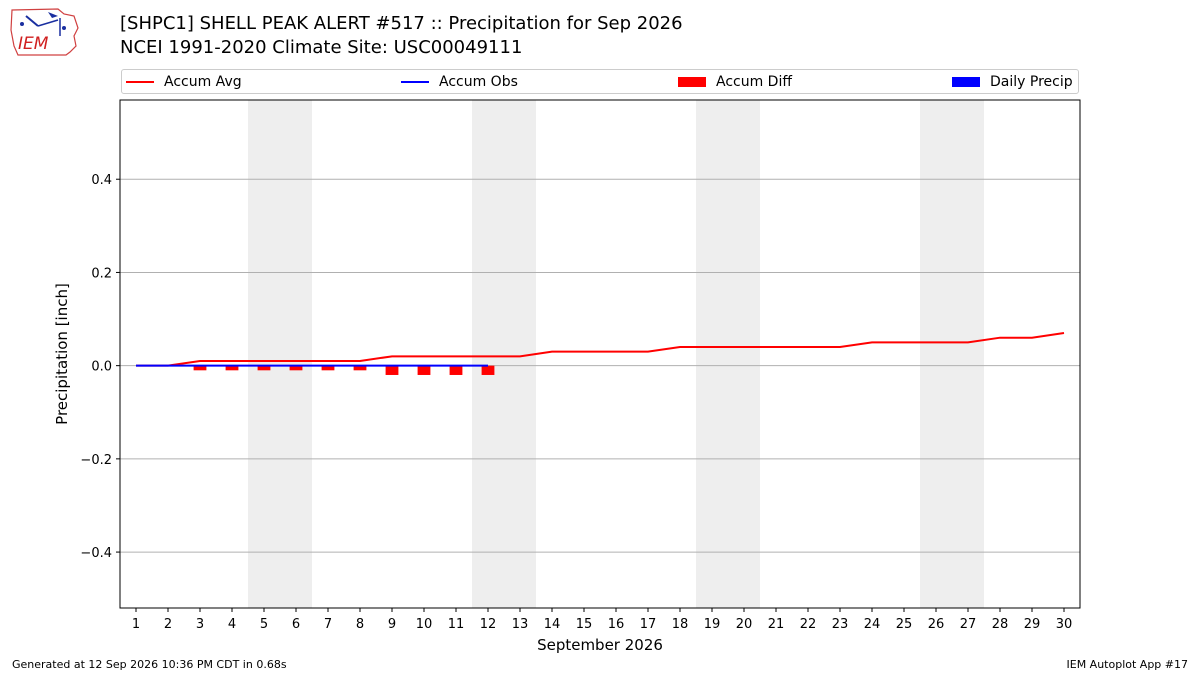 This screenshot has height=675, width=1200. Describe the element at coordinates (616, 624) in the screenshot. I see `x-tick-label-16: 16` at that location.